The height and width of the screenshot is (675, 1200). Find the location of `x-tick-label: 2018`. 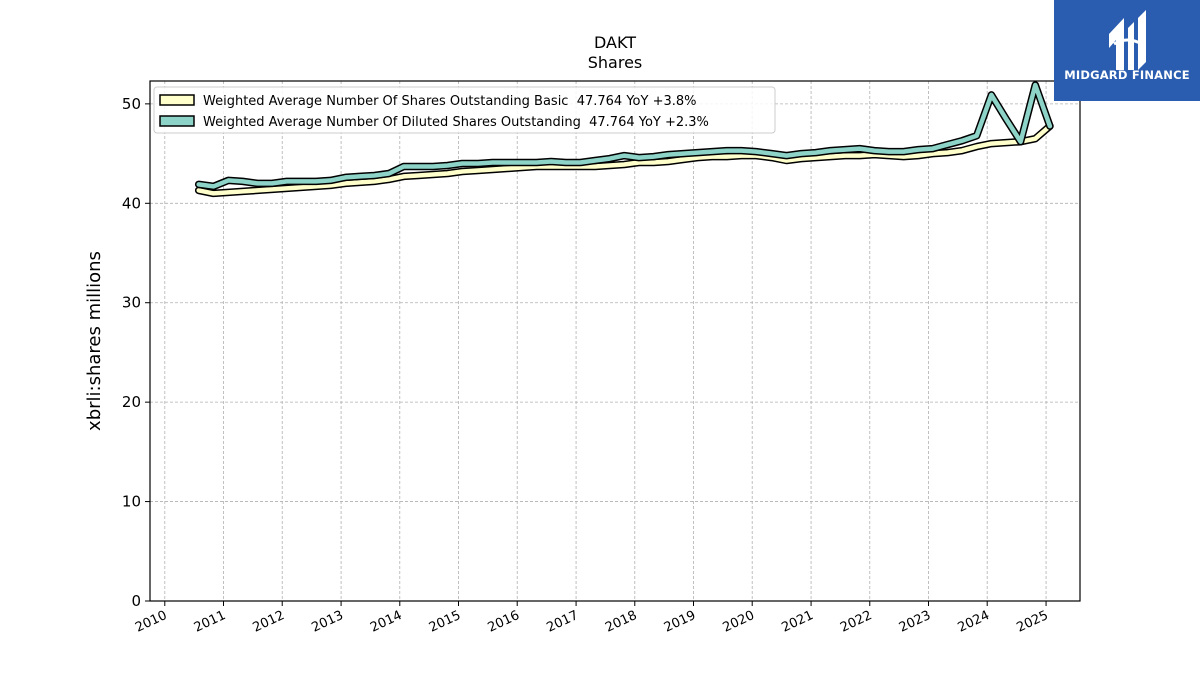

x-tick-label: 2018 is located at coordinates (621, 622).